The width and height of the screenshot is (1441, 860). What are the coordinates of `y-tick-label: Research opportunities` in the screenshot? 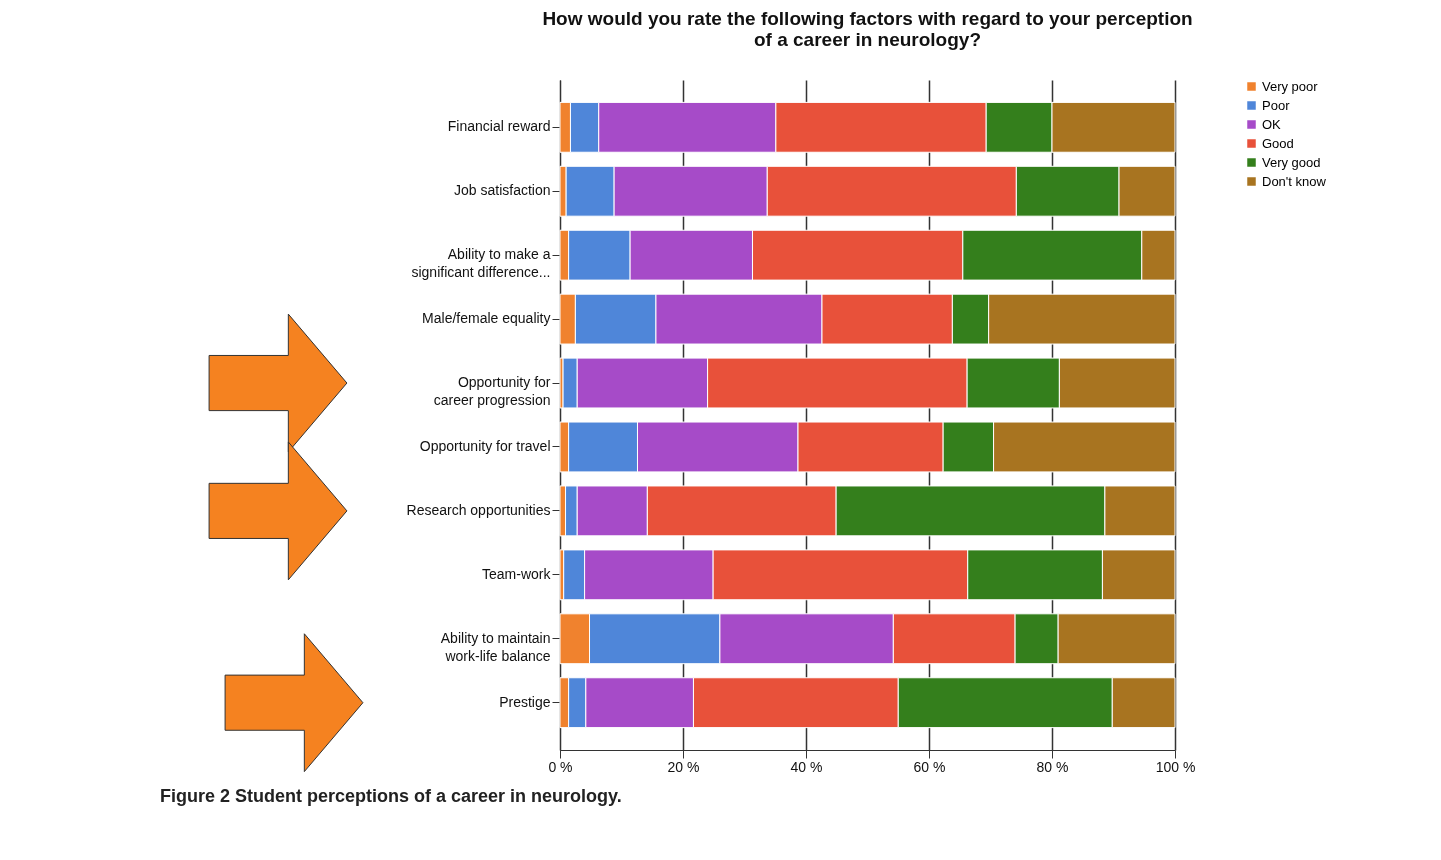 It's located at (478, 509).